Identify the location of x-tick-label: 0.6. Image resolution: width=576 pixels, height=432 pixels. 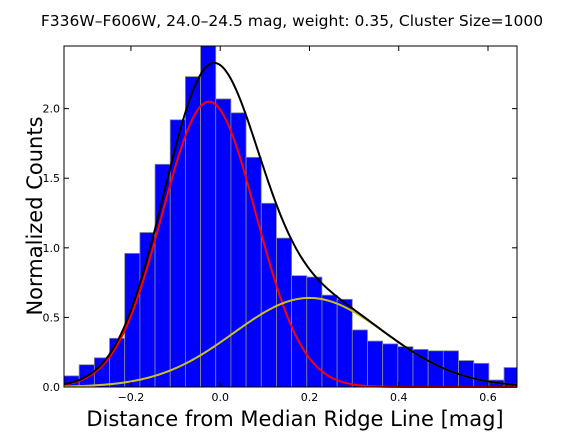
(488, 397).